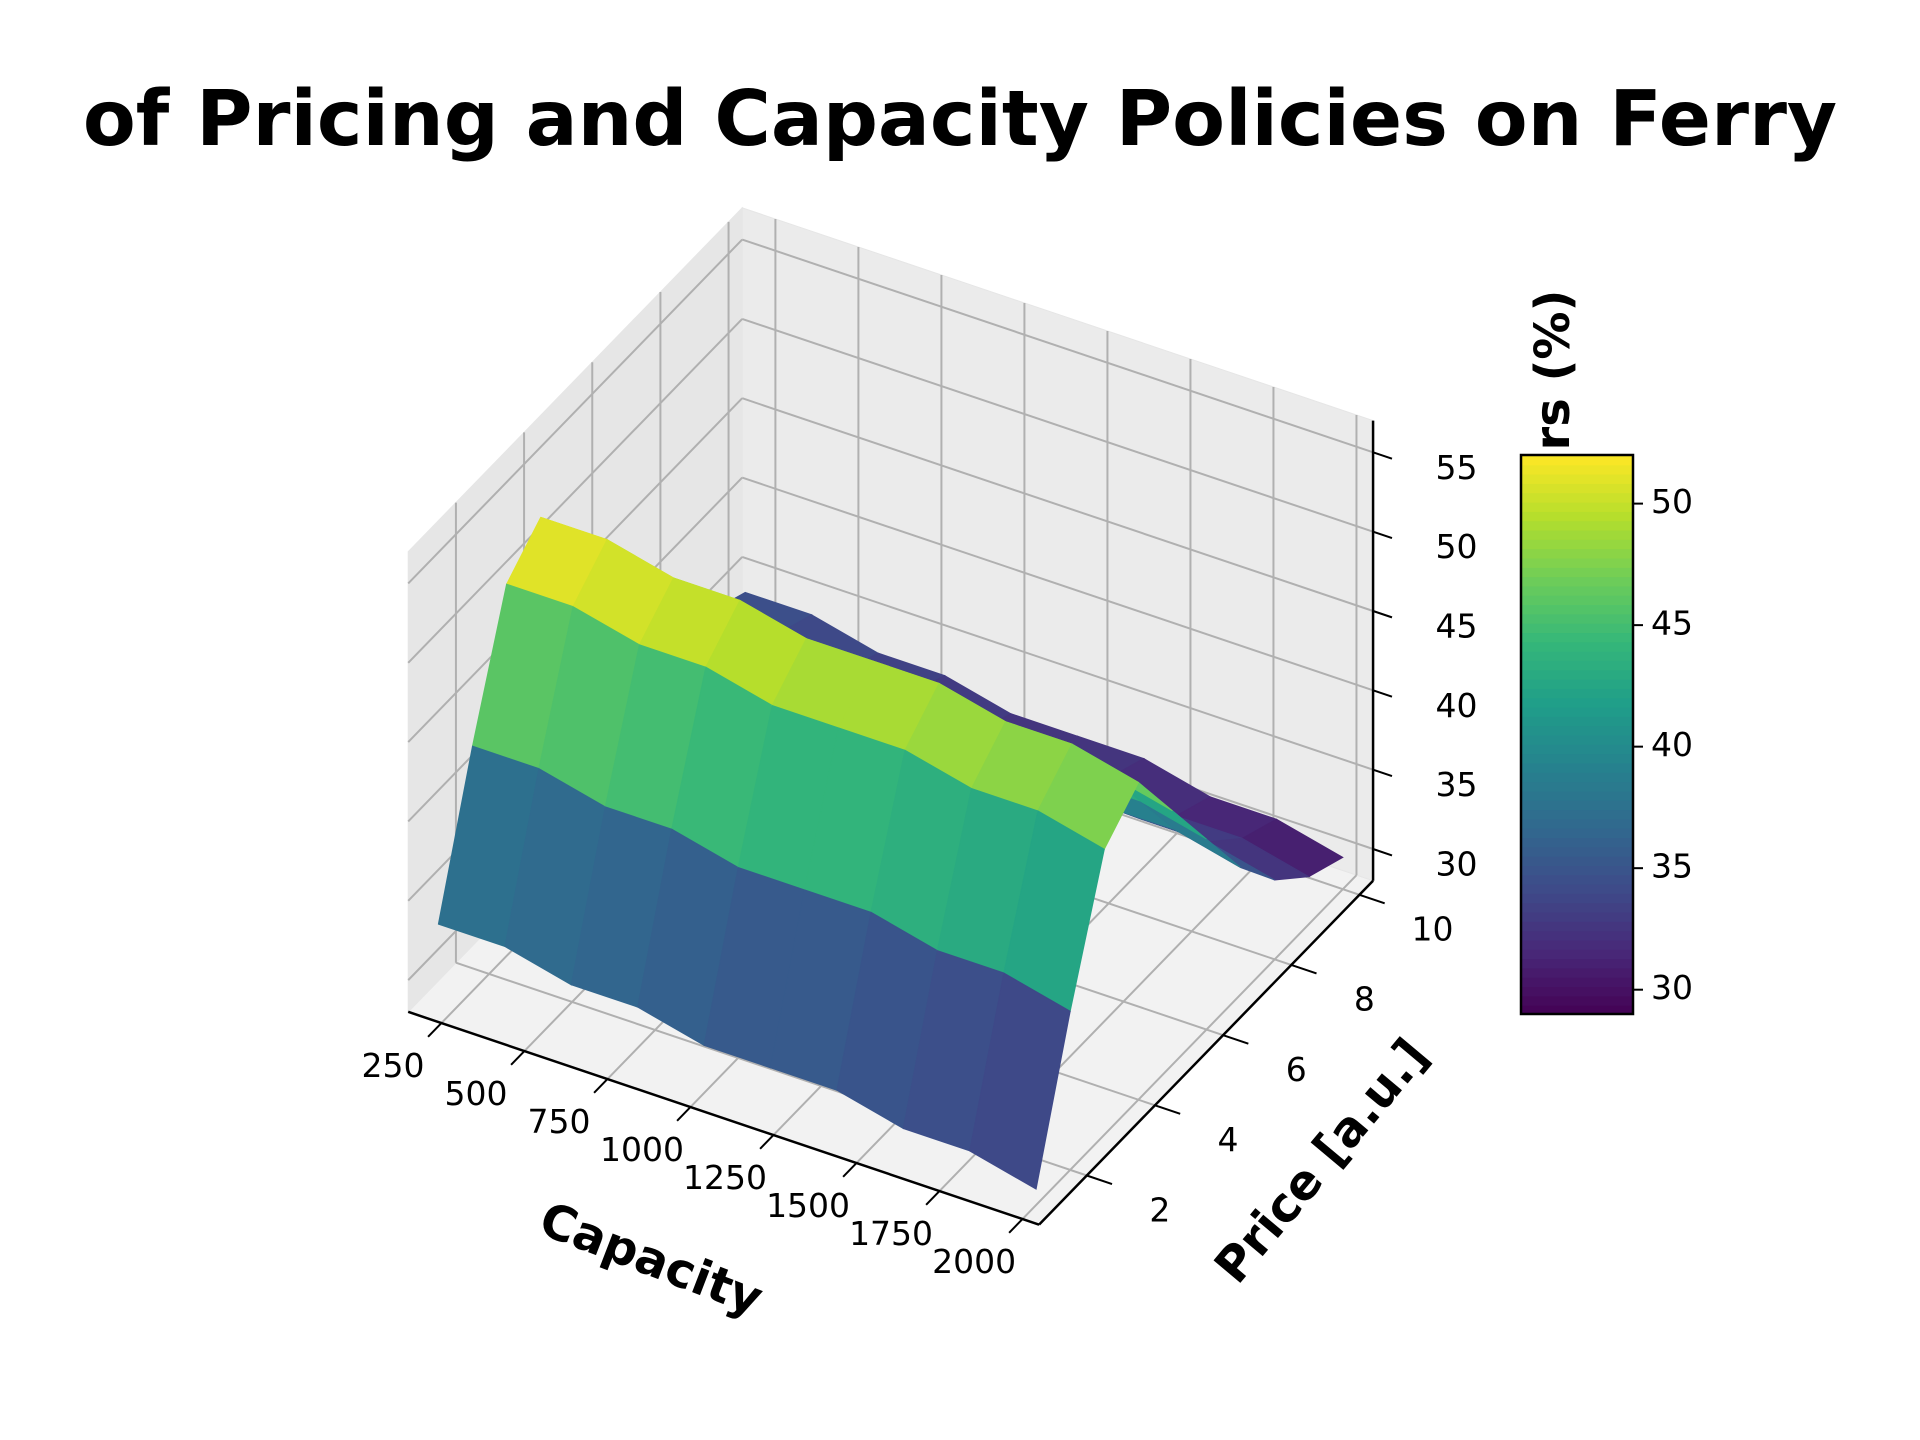 The height and width of the screenshot is (1440, 1920). Describe the element at coordinates (1672, 987) in the screenshot. I see `colorbar-tick-label: 30` at that location.